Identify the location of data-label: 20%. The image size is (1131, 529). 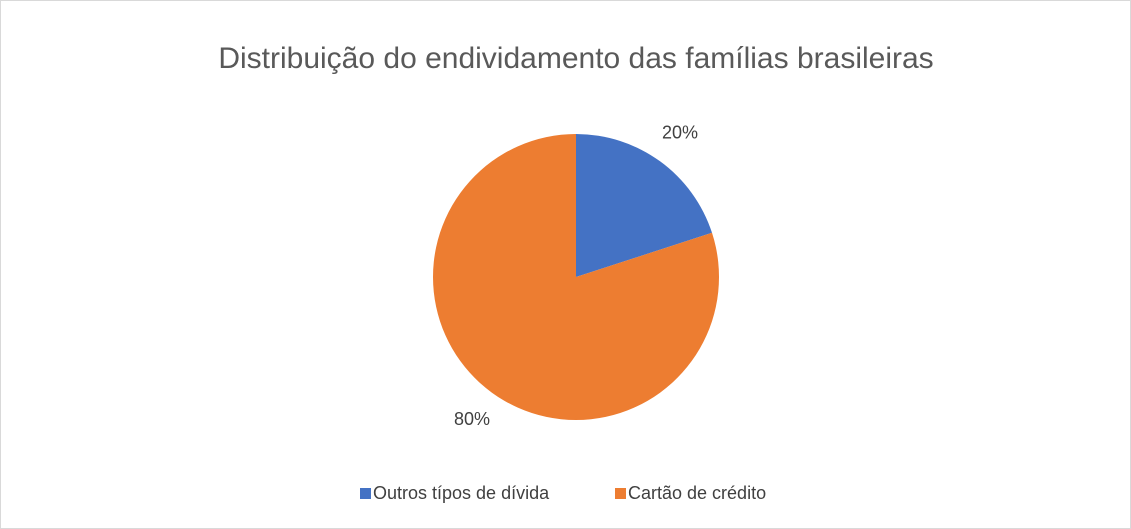
(680, 133).